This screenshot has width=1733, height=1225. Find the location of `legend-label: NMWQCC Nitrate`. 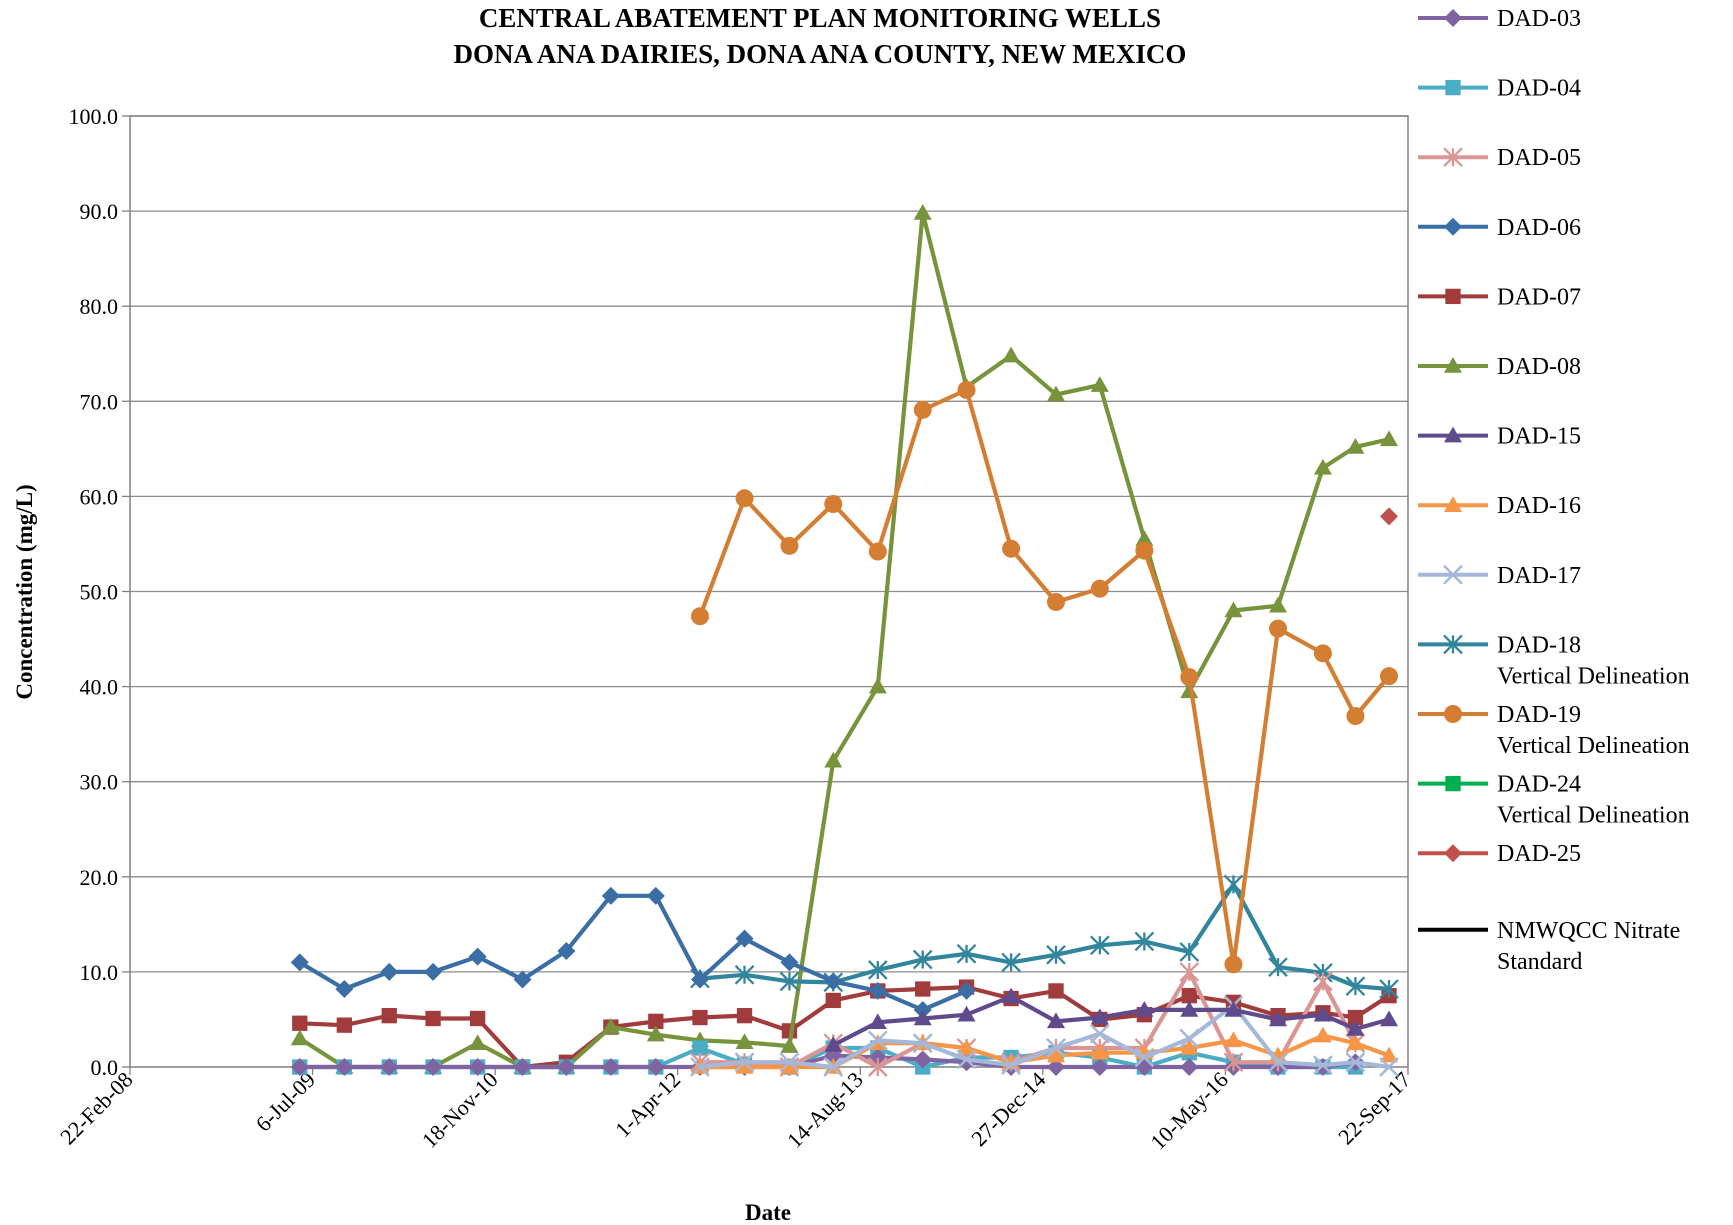

legend-label: NMWQCC Nitrate is located at coordinates (1588, 931).